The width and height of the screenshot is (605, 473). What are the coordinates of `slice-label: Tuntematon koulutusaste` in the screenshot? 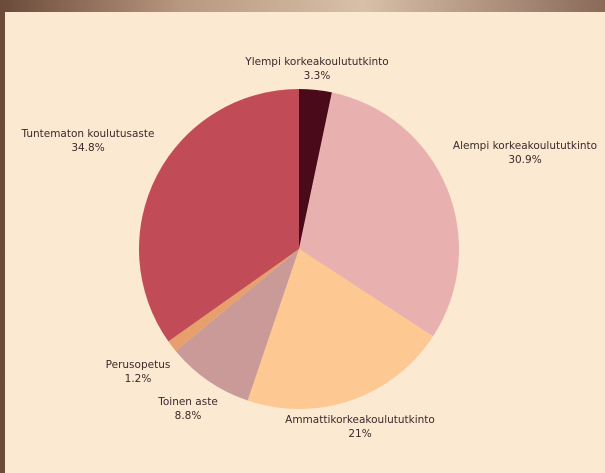 It's located at (88, 134).